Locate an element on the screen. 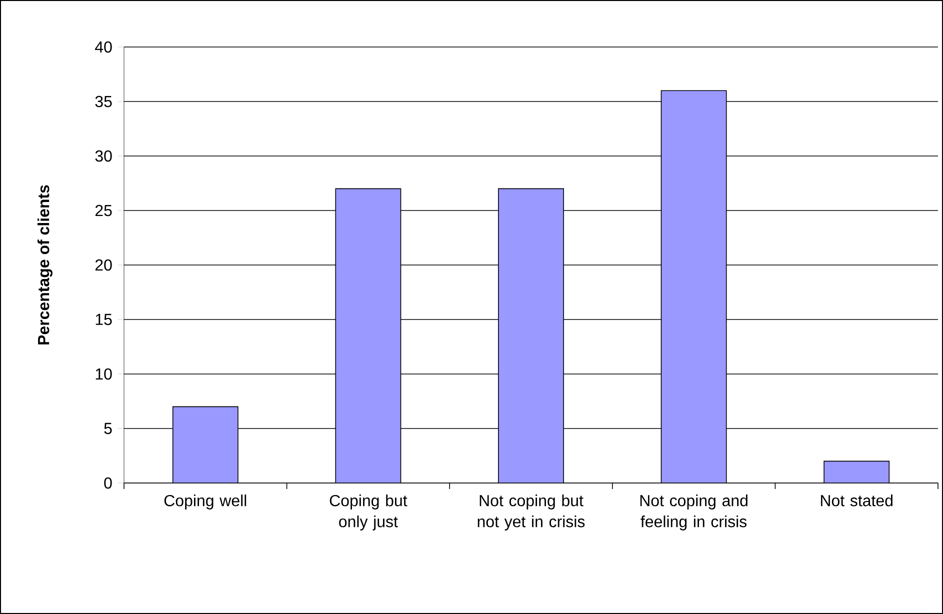 The width and height of the screenshot is (943, 614). y-tick-label: 20 is located at coordinates (103, 265).